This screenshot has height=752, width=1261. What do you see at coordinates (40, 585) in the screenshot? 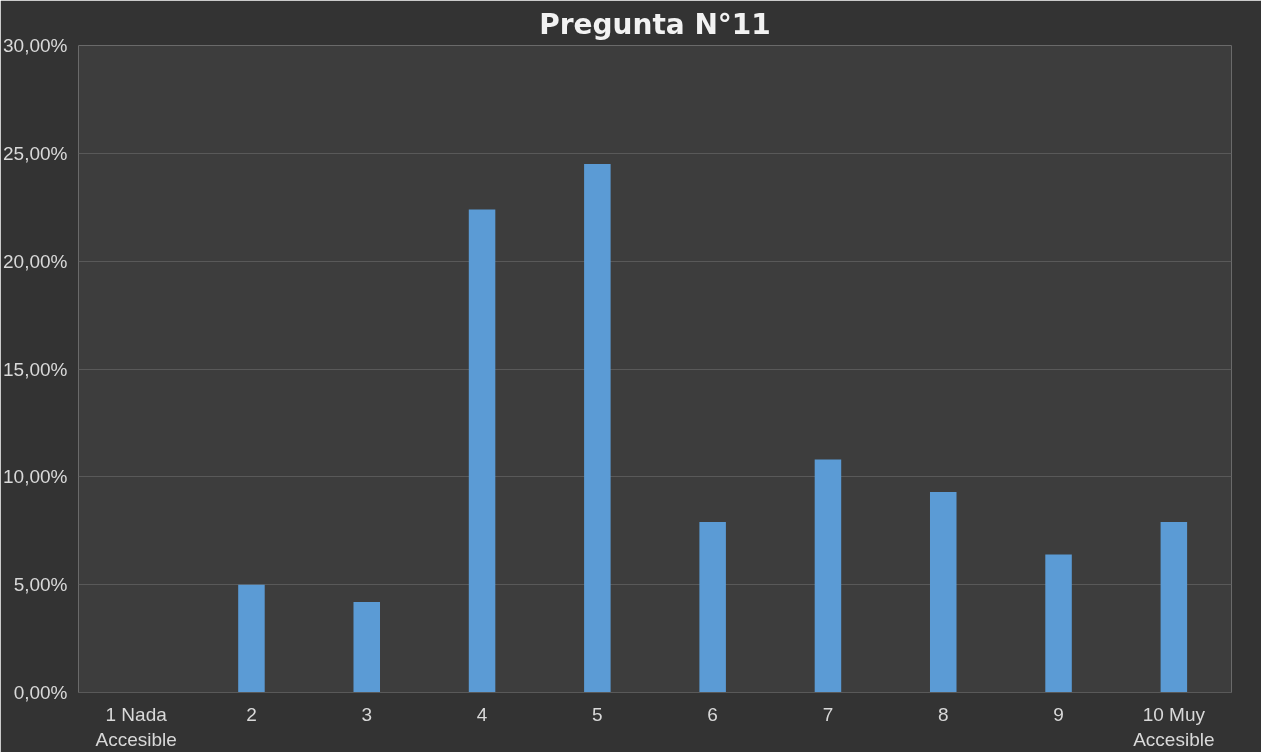
I see `y-tick-label: 5,00%` at bounding box center [40, 585].